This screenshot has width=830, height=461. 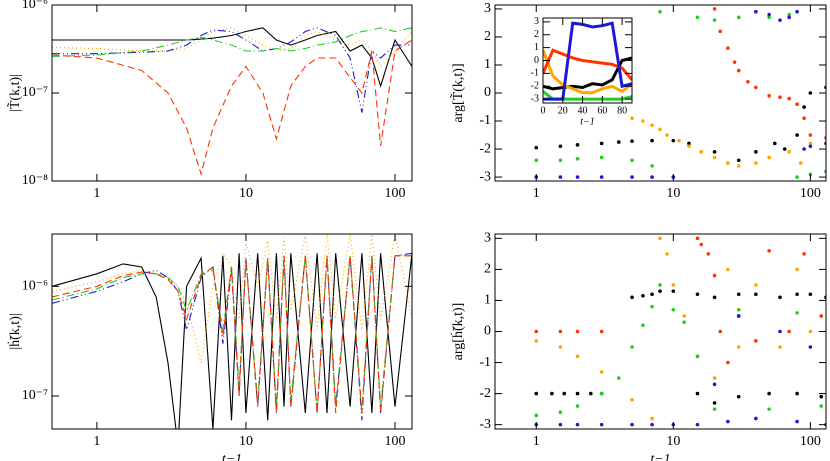 What do you see at coordinates (487, 300) in the screenshot?
I see `y-tick-label: 1` at bounding box center [487, 300].